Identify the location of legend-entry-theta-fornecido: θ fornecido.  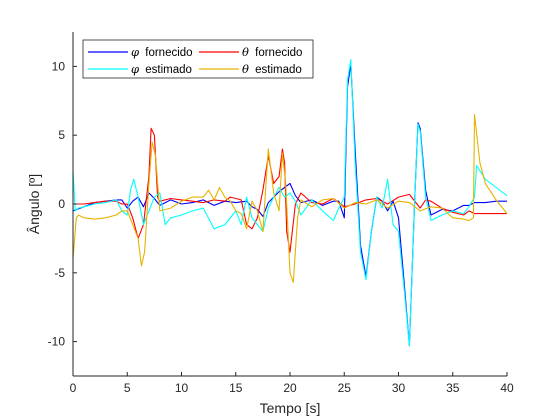
(250, 52).